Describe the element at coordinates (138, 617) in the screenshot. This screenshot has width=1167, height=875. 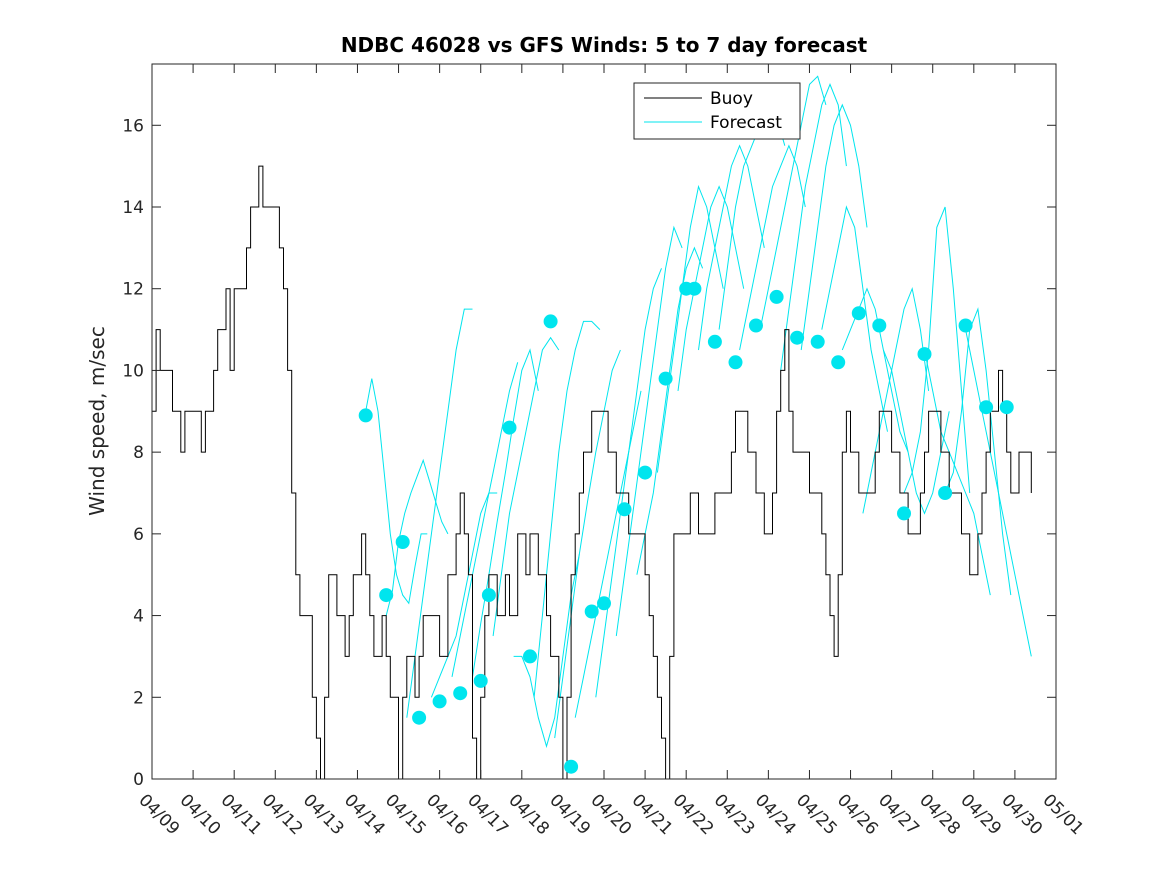
I see `y-tick-label-2: 4` at that location.